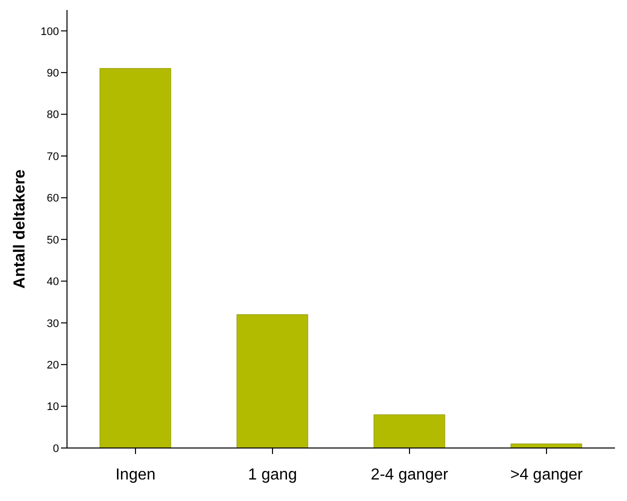 This screenshot has height=501, width=627. I want to click on y-tick-label: 20, so click(52, 365).